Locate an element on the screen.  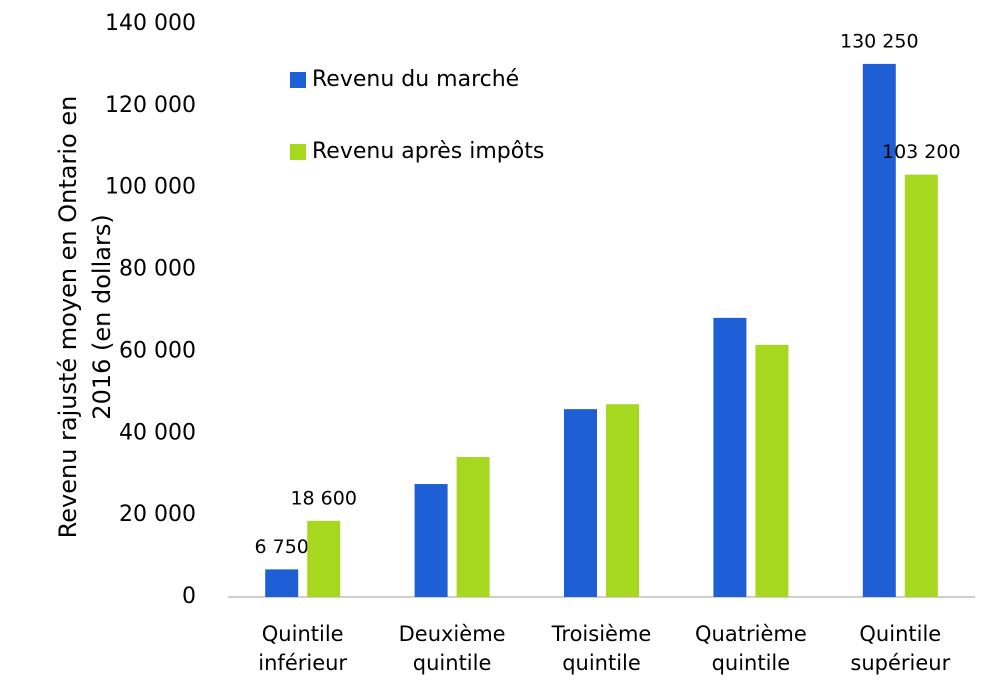
data-label: 130 250 is located at coordinates (879, 41).